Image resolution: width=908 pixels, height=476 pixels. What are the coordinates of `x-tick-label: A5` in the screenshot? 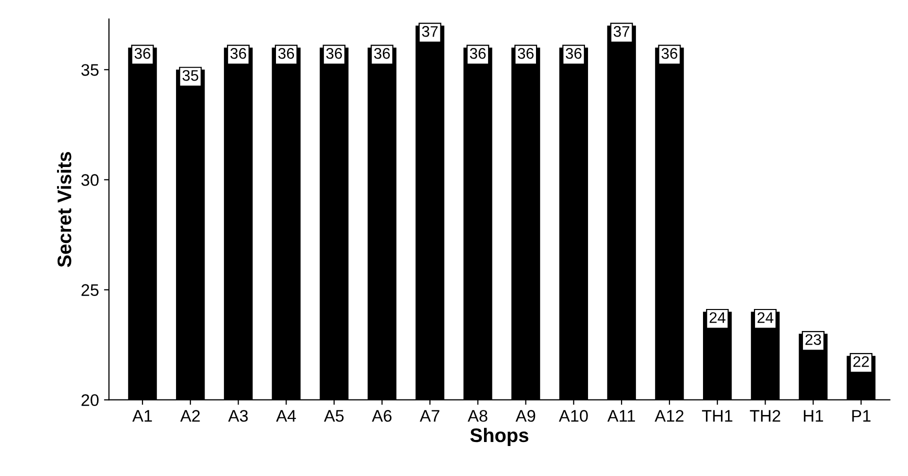 It's located at (334, 416).